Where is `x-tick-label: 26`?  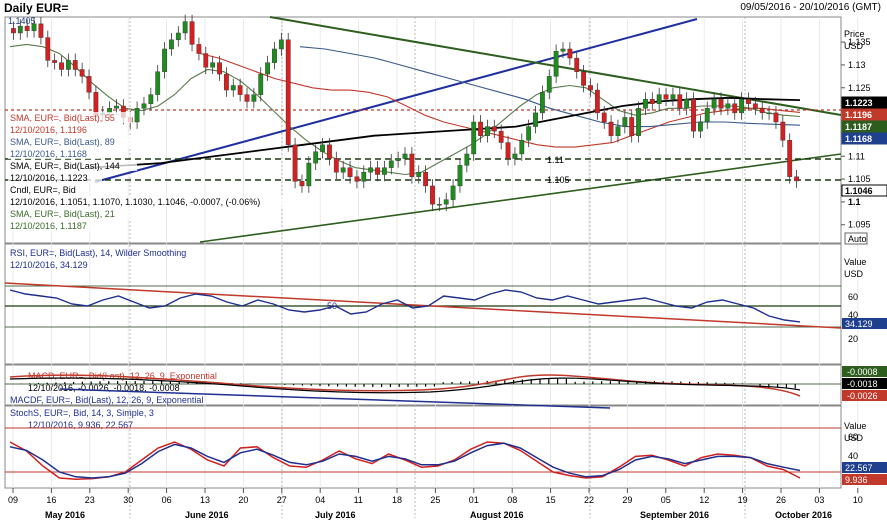
x-tick-label: 26 is located at coordinates (781, 500).